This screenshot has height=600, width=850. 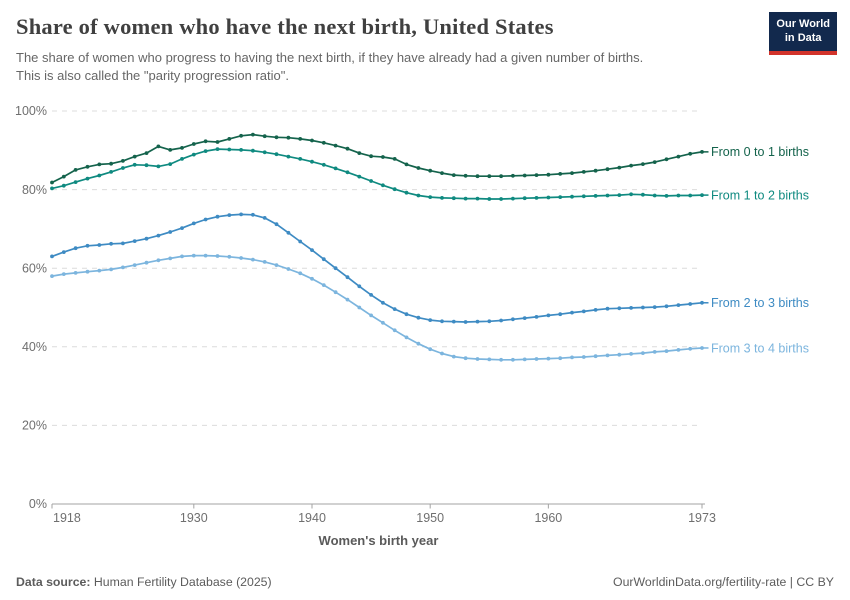 I want to click on series-end-label-from-3-to-4-births: From 3 to 4 births, so click(x=760, y=348).